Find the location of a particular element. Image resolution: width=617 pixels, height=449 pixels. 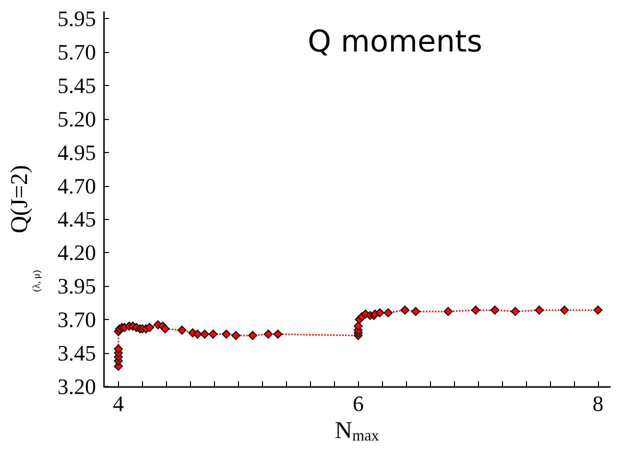

y-tick-label: 3.70 is located at coordinates (77, 319).